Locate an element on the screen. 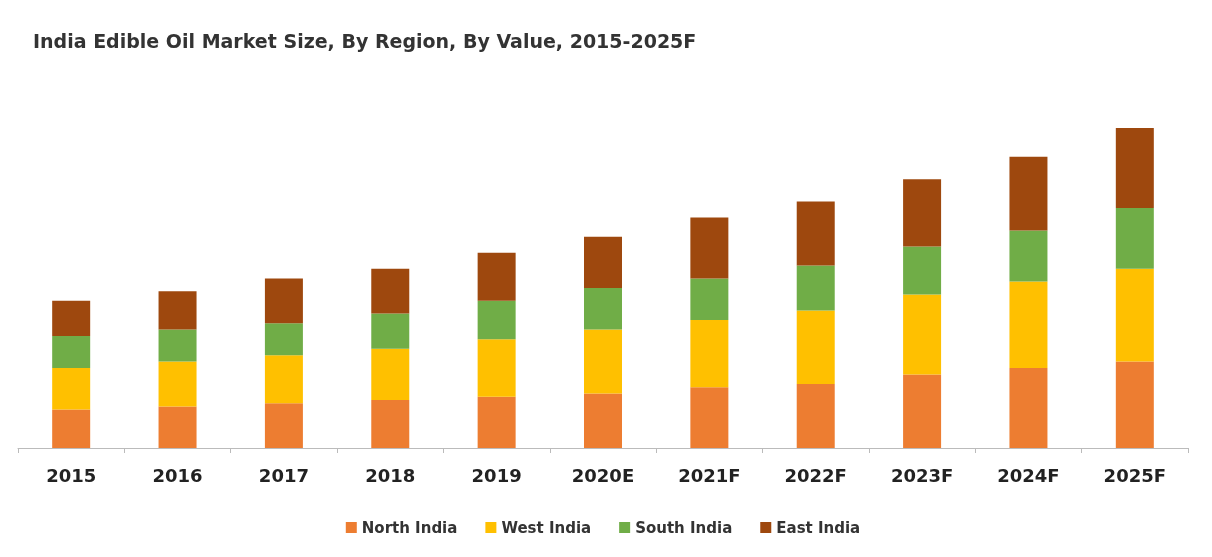  legend-label: West India is located at coordinates (546, 527).